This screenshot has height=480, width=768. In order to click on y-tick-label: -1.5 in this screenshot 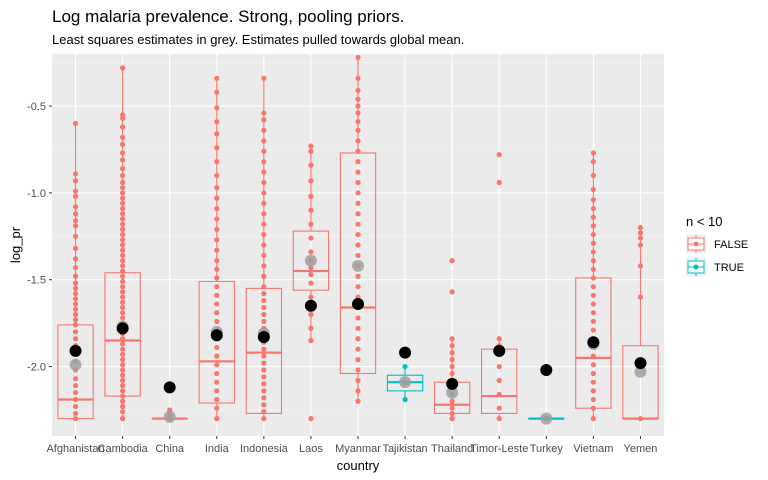, I will do `click(36, 281)`.